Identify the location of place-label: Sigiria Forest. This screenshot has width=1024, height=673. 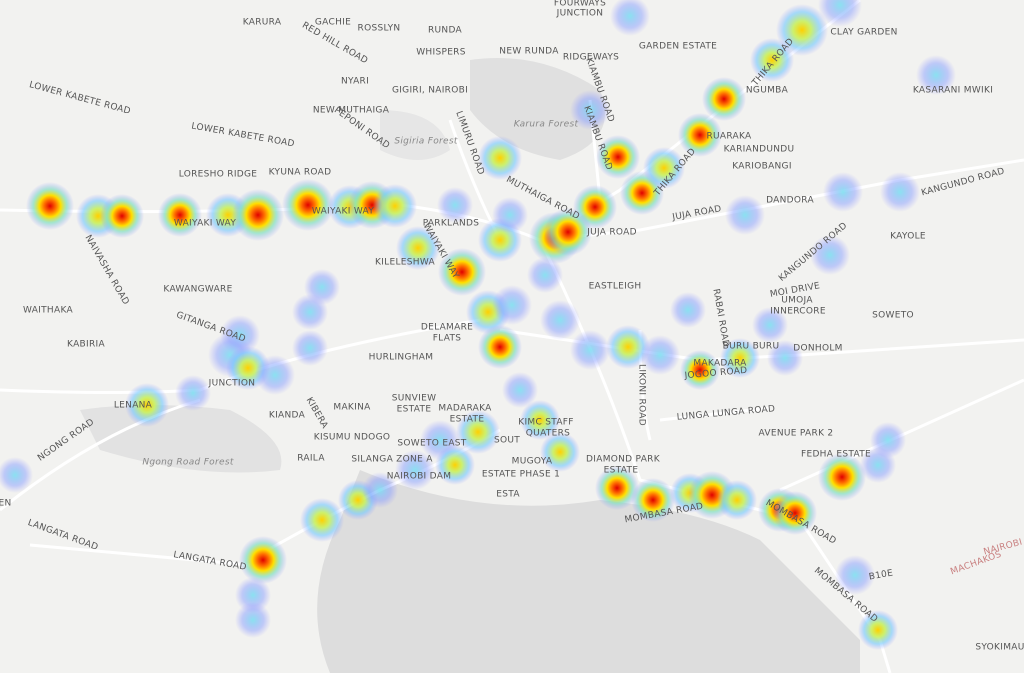
(426, 142).